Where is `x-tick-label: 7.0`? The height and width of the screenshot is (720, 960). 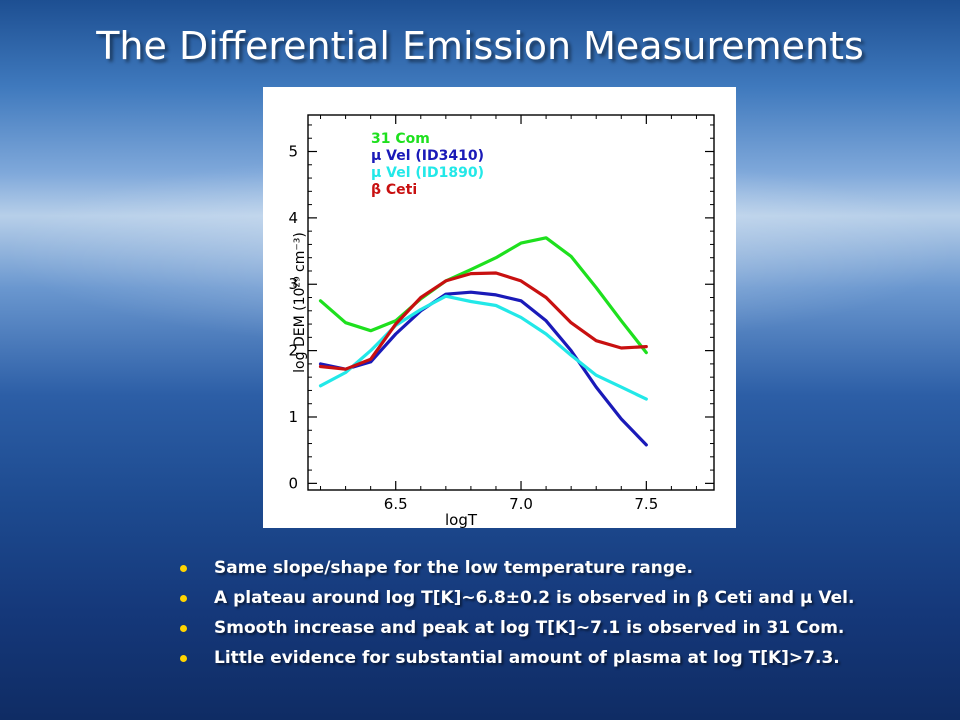
x-tick-label: 7.0 is located at coordinates (521, 504).